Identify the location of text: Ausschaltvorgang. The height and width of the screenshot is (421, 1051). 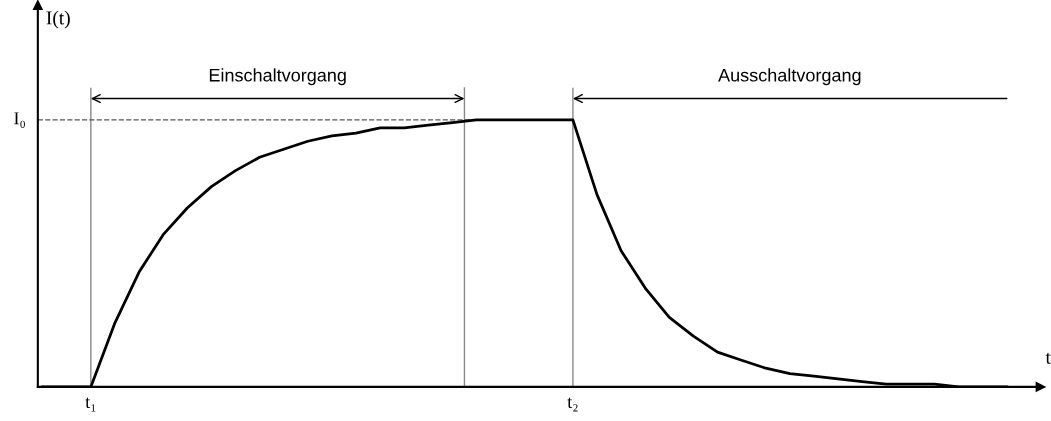
(789, 77).